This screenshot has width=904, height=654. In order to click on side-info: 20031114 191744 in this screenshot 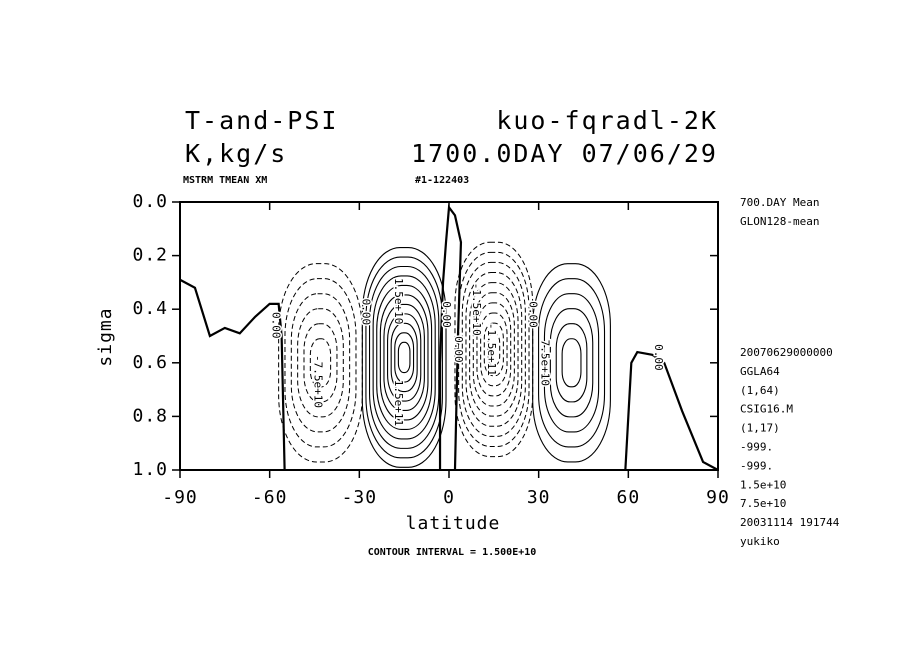, I will do `click(790, 522)`.